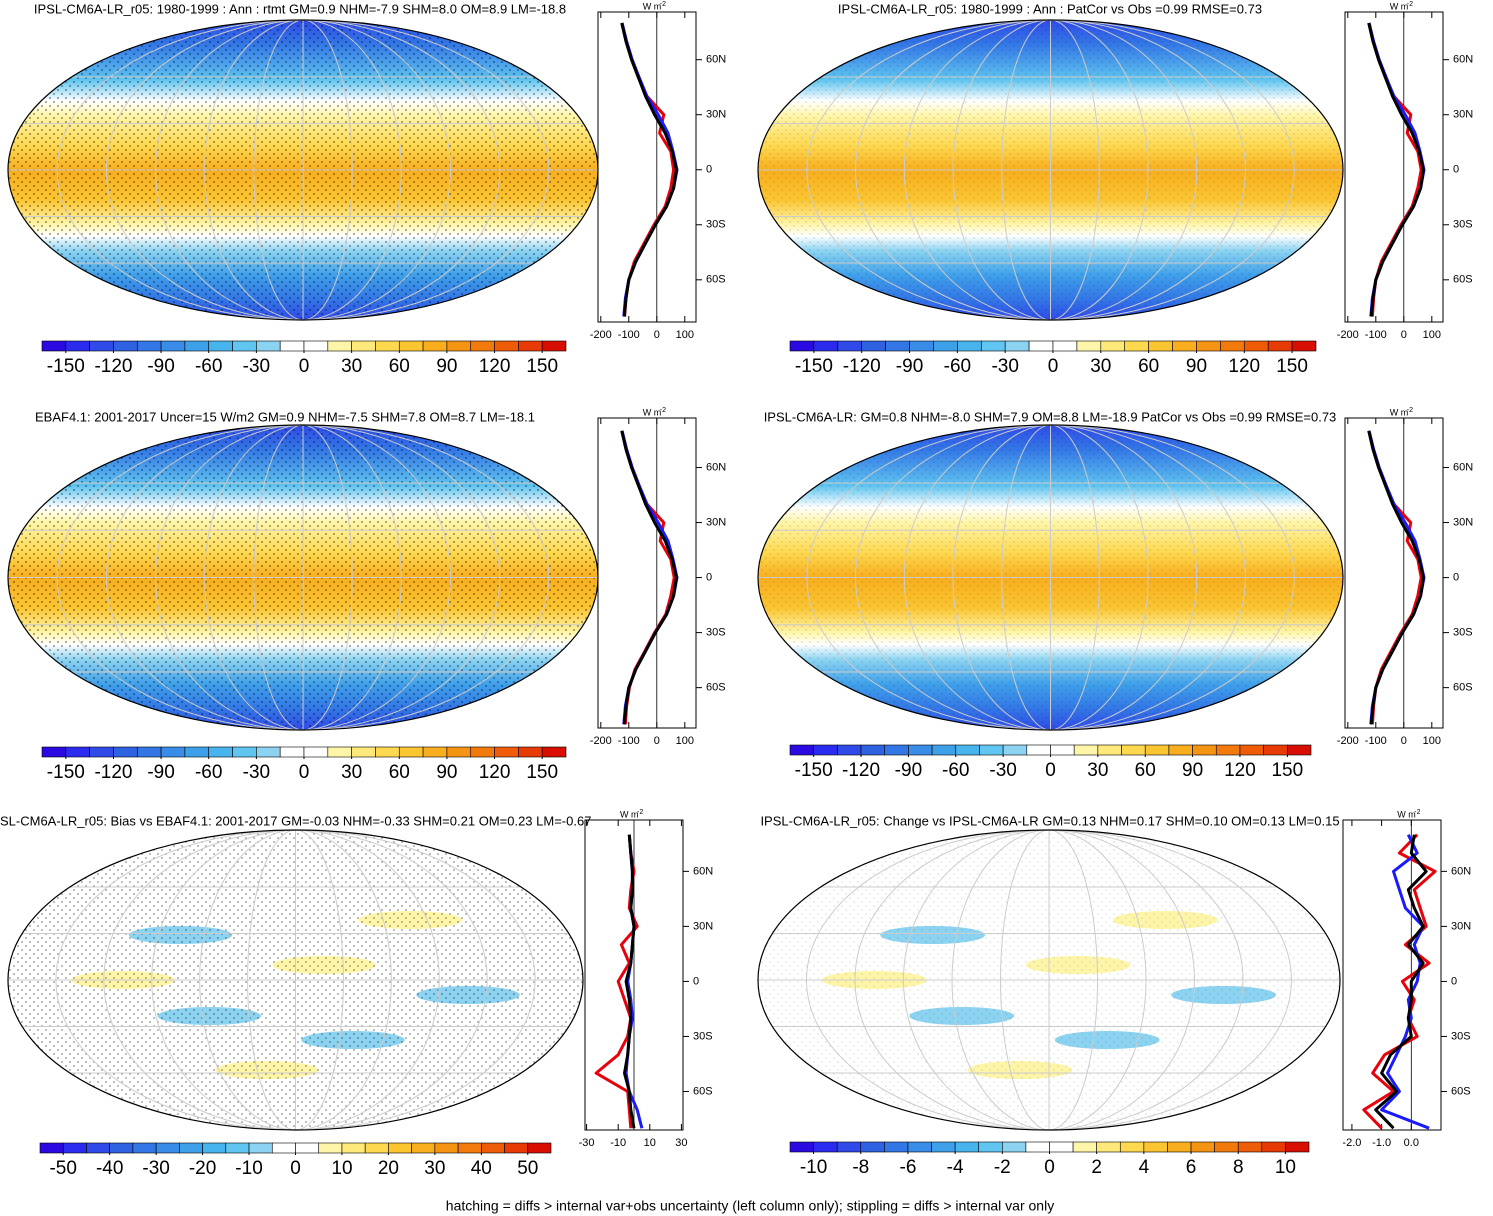  I want to click on x-tick-label: -2.0, so click(1351, 1143).